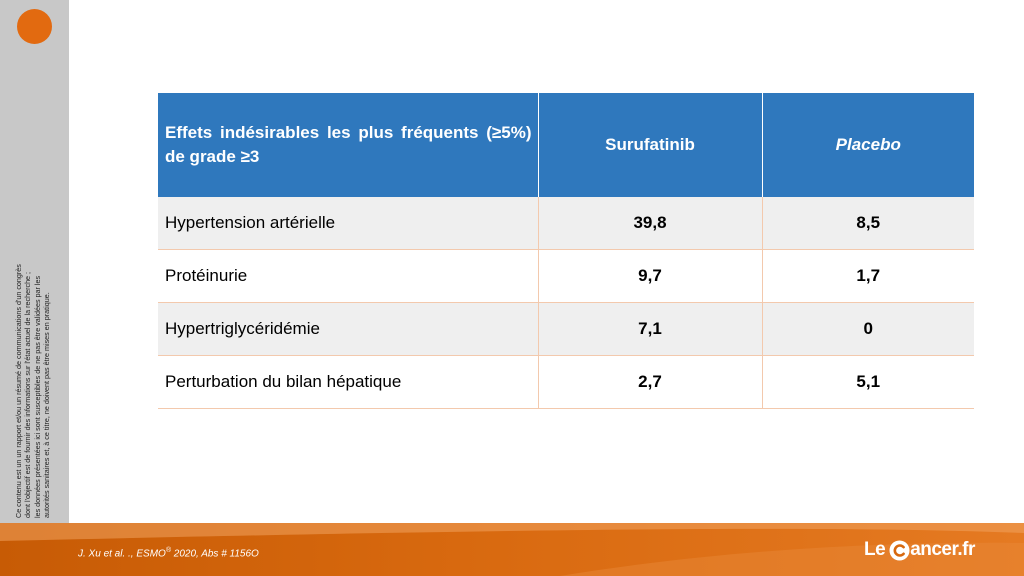 The height and width of the screenshot is (576, 1024). I want to click on c-circle-logo-icon, so click(899, 550).